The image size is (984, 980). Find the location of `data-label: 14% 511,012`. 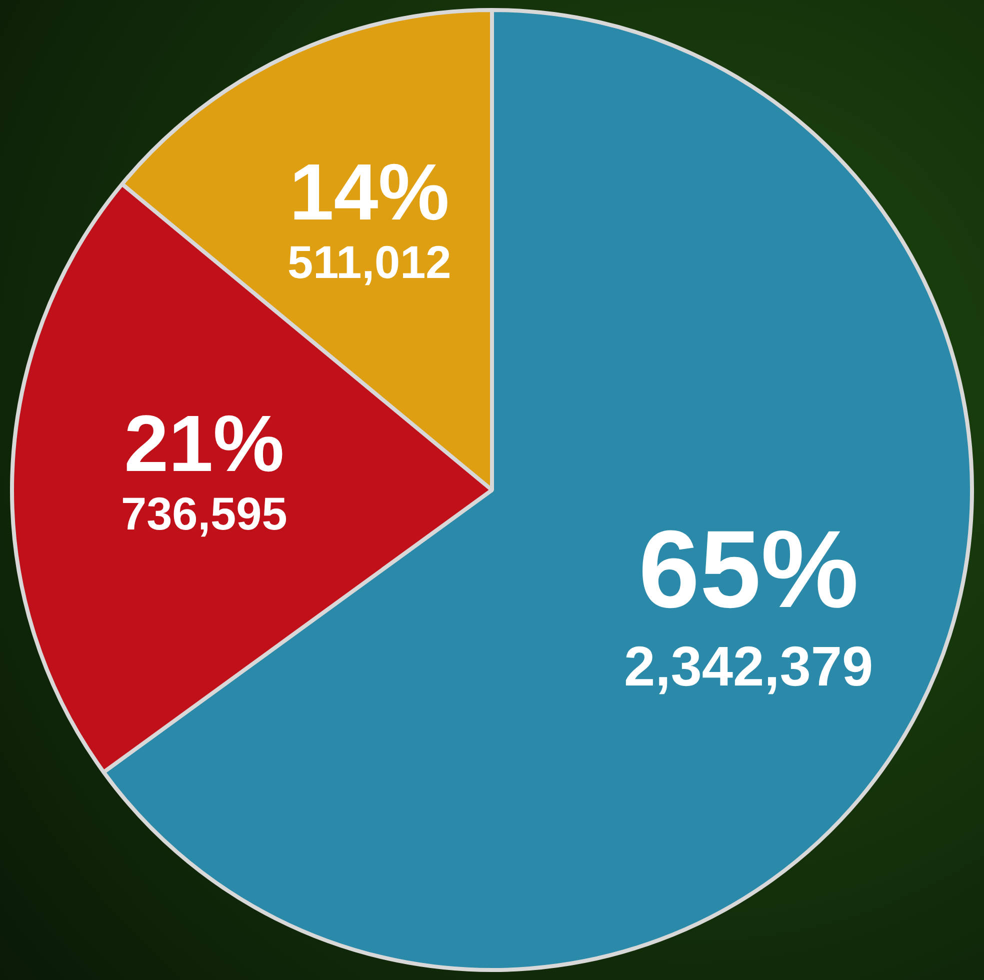

data-label: 14% 511,012 is located at coordinates (370, 217).